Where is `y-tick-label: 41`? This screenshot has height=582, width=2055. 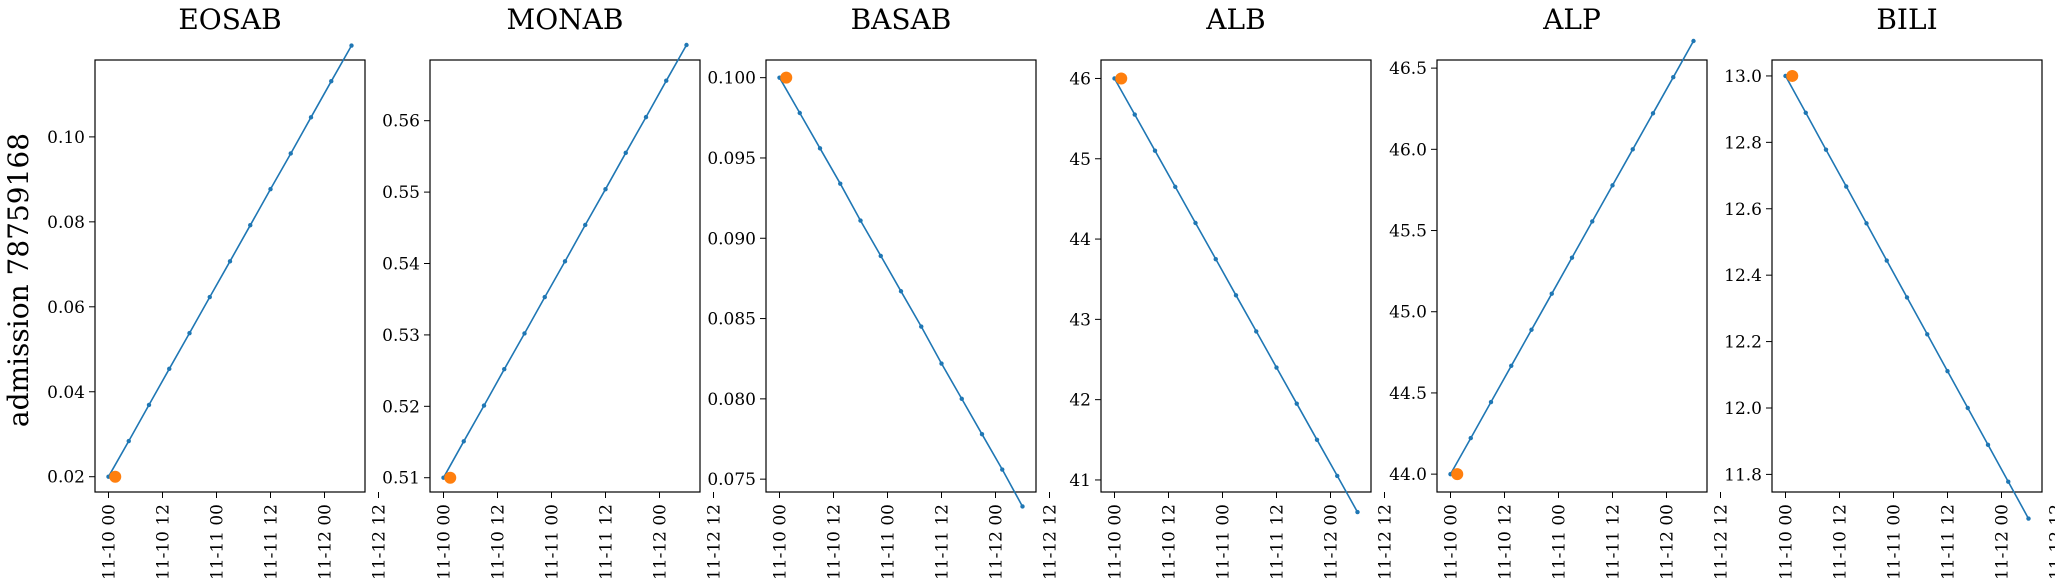
y-tick-label: 41 is located at coordinates (1080, 481).